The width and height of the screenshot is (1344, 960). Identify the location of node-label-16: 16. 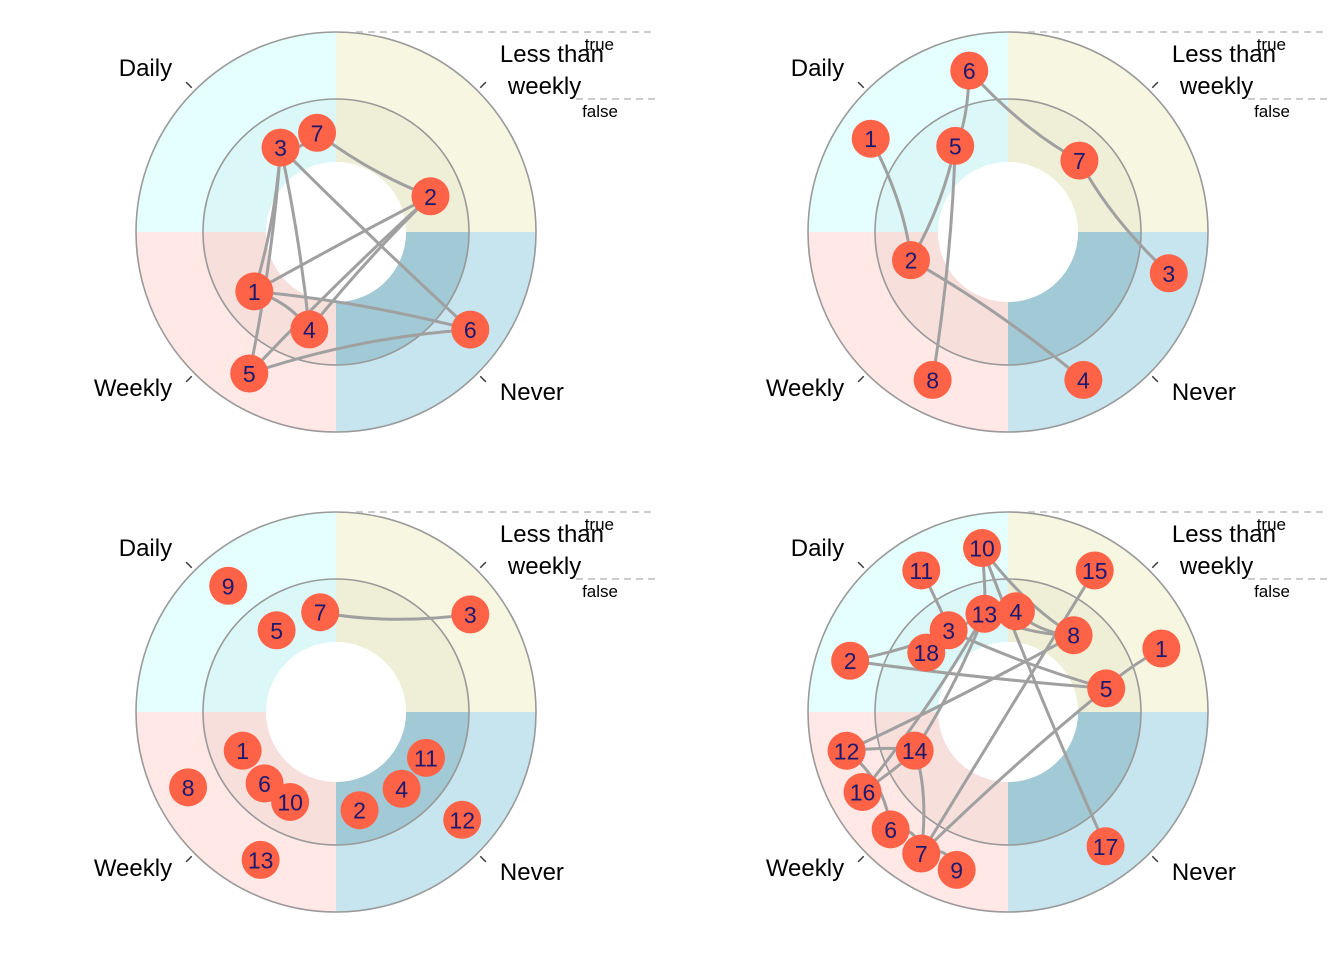
(863, 792).